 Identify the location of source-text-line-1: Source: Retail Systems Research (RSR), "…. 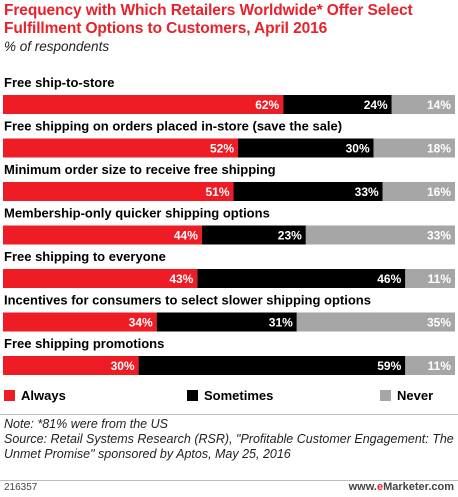
(229, 439).